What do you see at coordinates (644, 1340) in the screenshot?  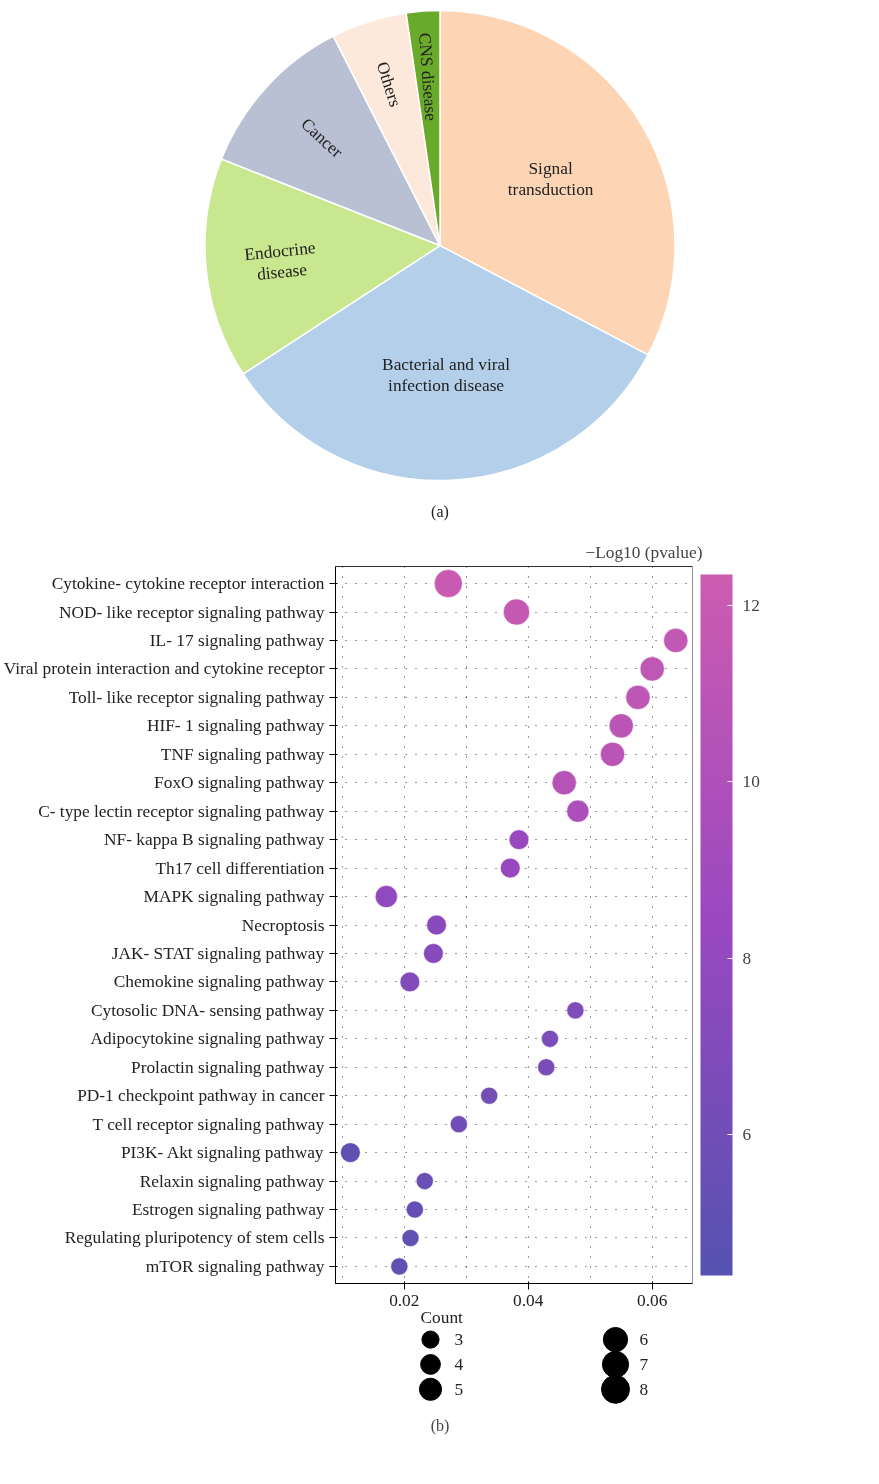 I see `legend-label: 6` at bounding box center [644, 1340].